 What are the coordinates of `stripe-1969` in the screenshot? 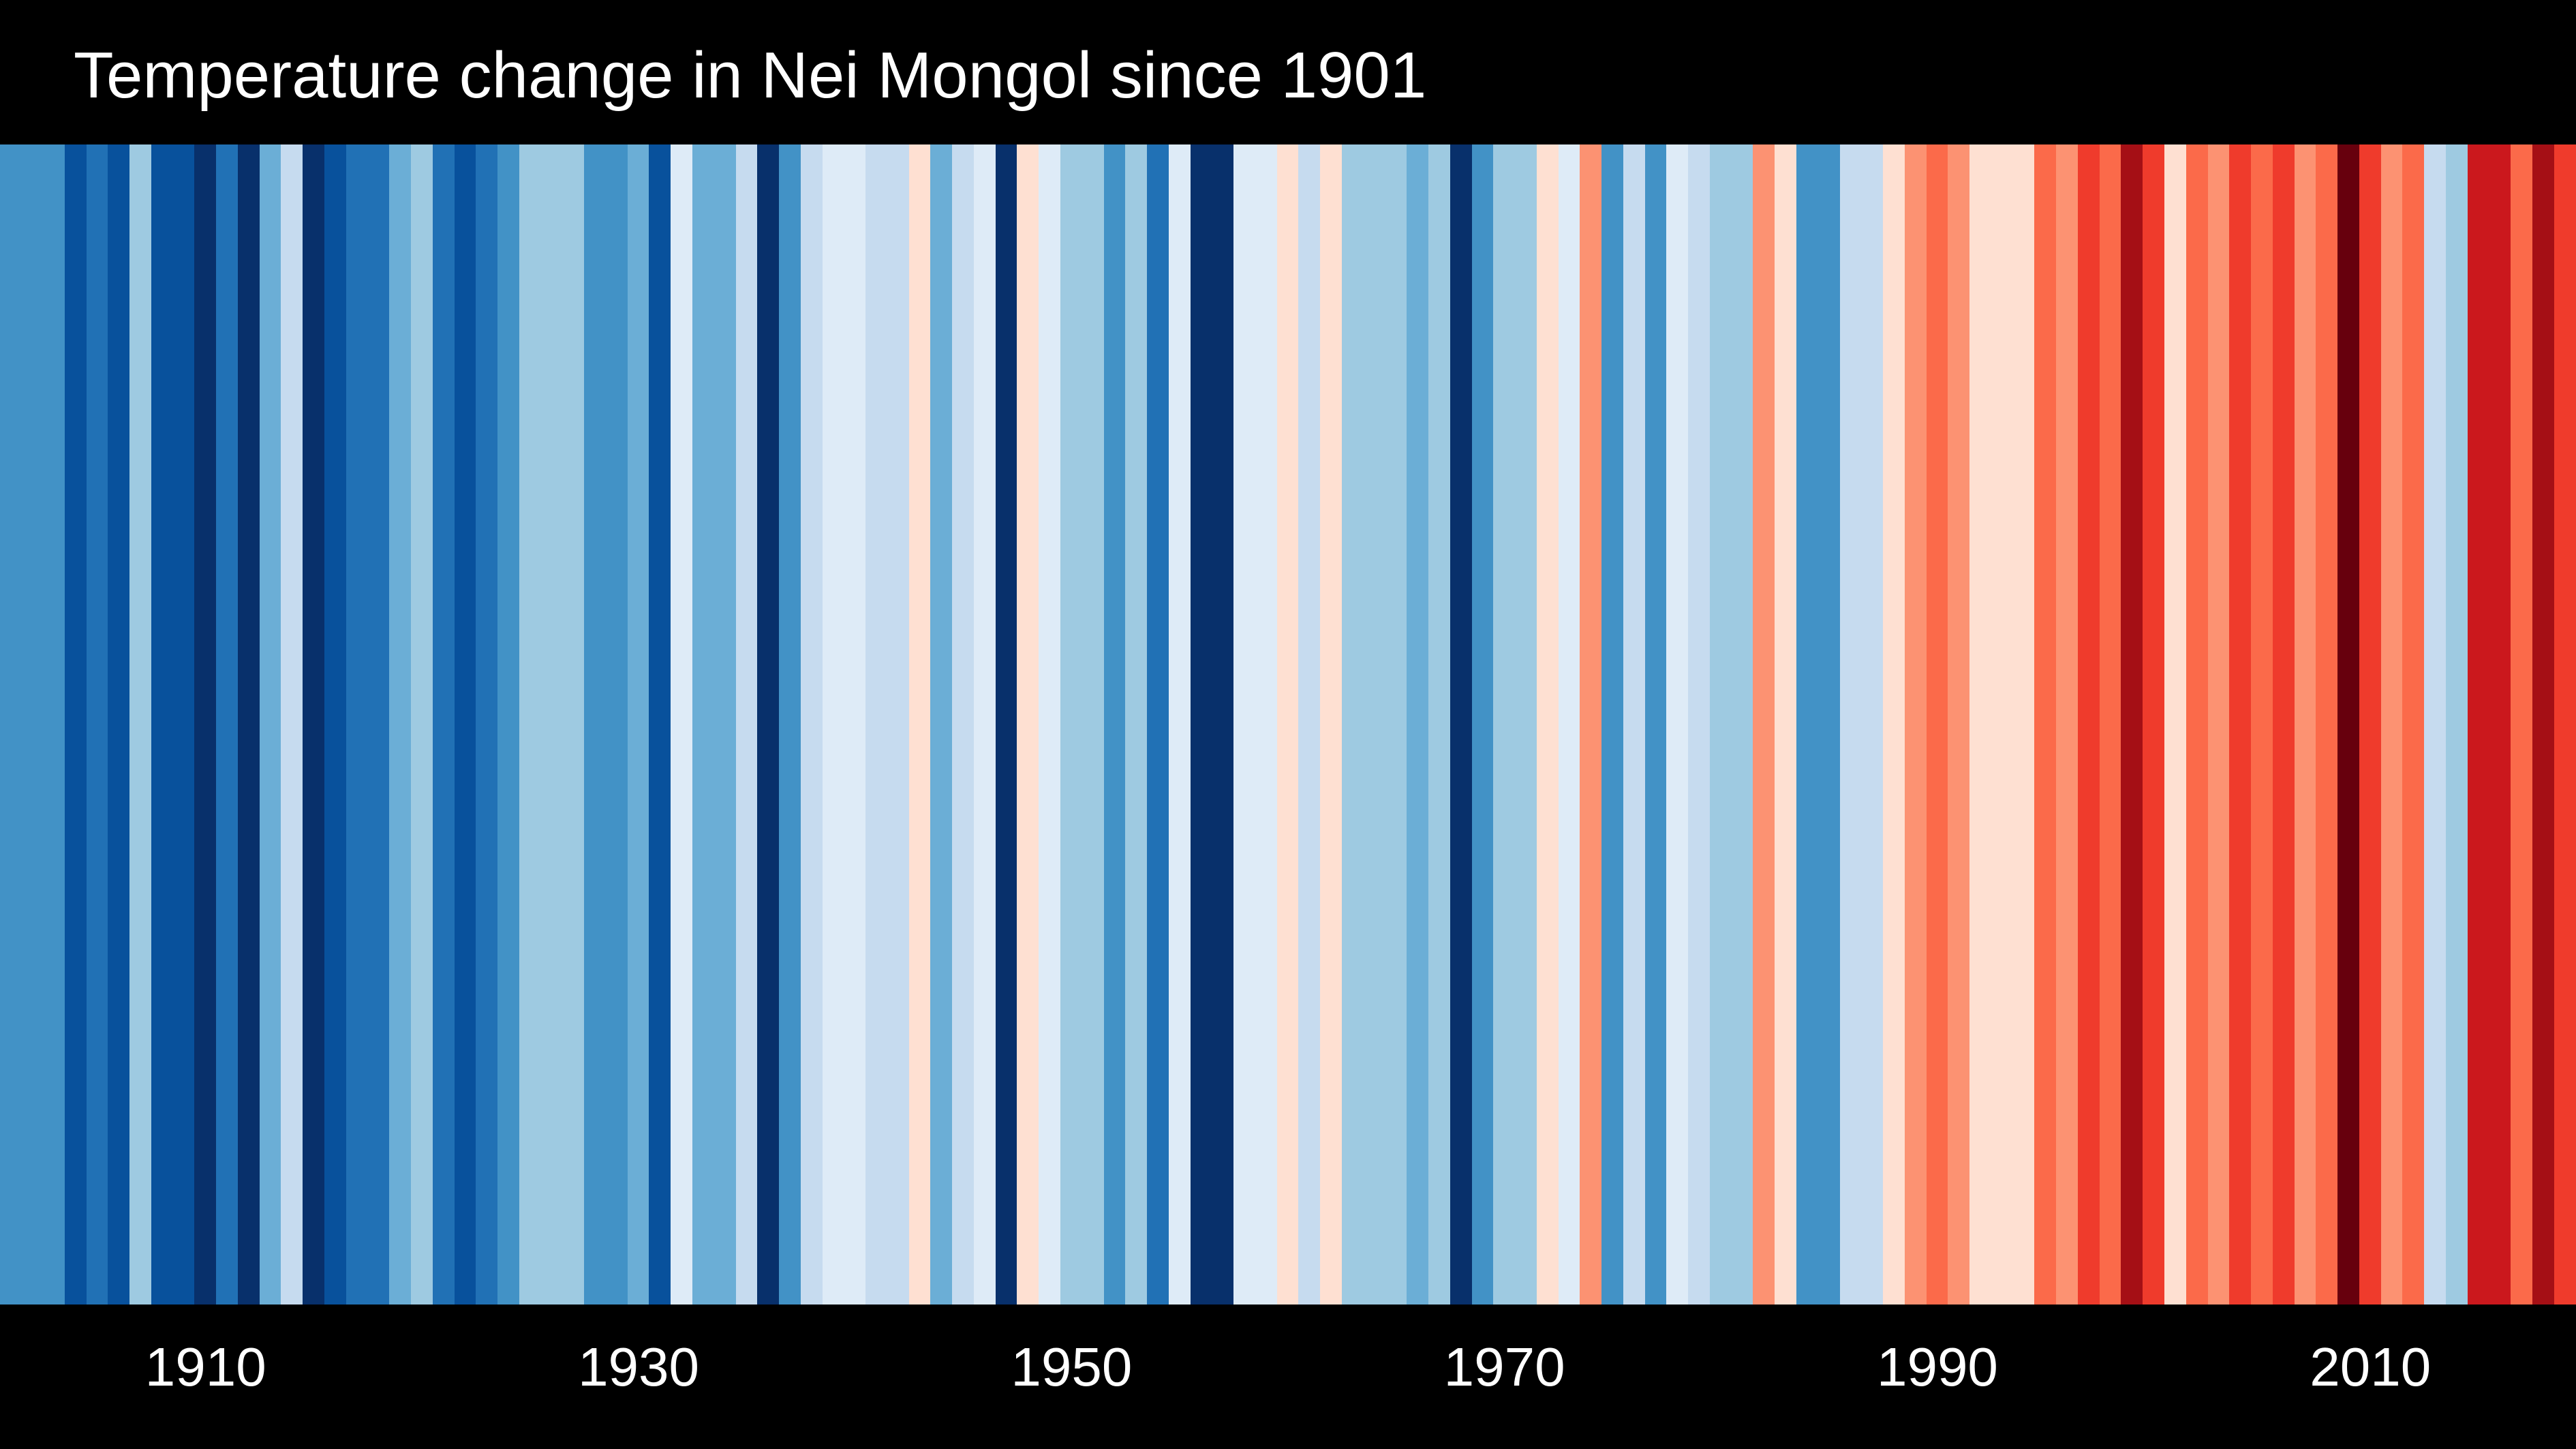 It's located at (1483, 724).